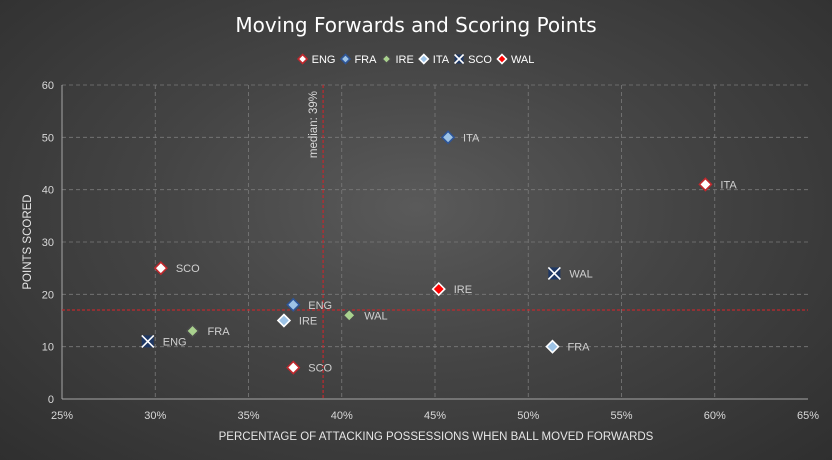 The height and width of the screenshot is (460, 832). Describe the element at coordinates (365, 60) in the screenshot. I see `legend-label: FRA` at that location.